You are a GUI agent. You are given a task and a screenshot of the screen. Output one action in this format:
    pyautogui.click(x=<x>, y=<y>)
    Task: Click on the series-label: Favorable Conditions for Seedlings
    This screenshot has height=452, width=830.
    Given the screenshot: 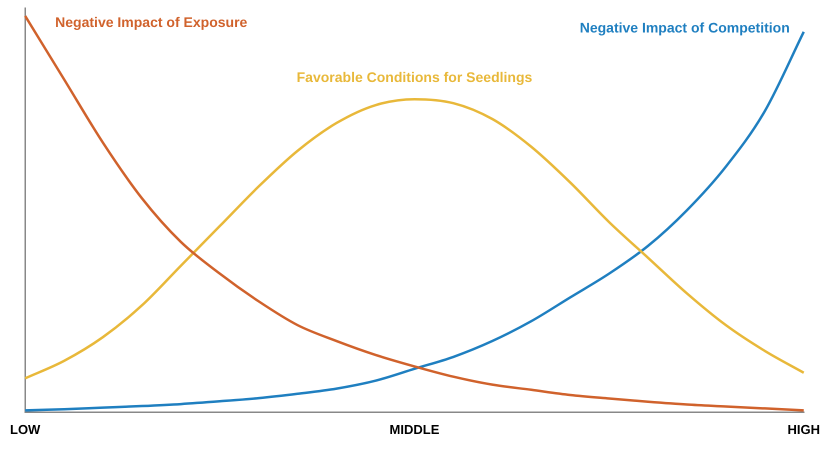 What is the action you would take?
    pyautogui.click(x=414, y=77)
    